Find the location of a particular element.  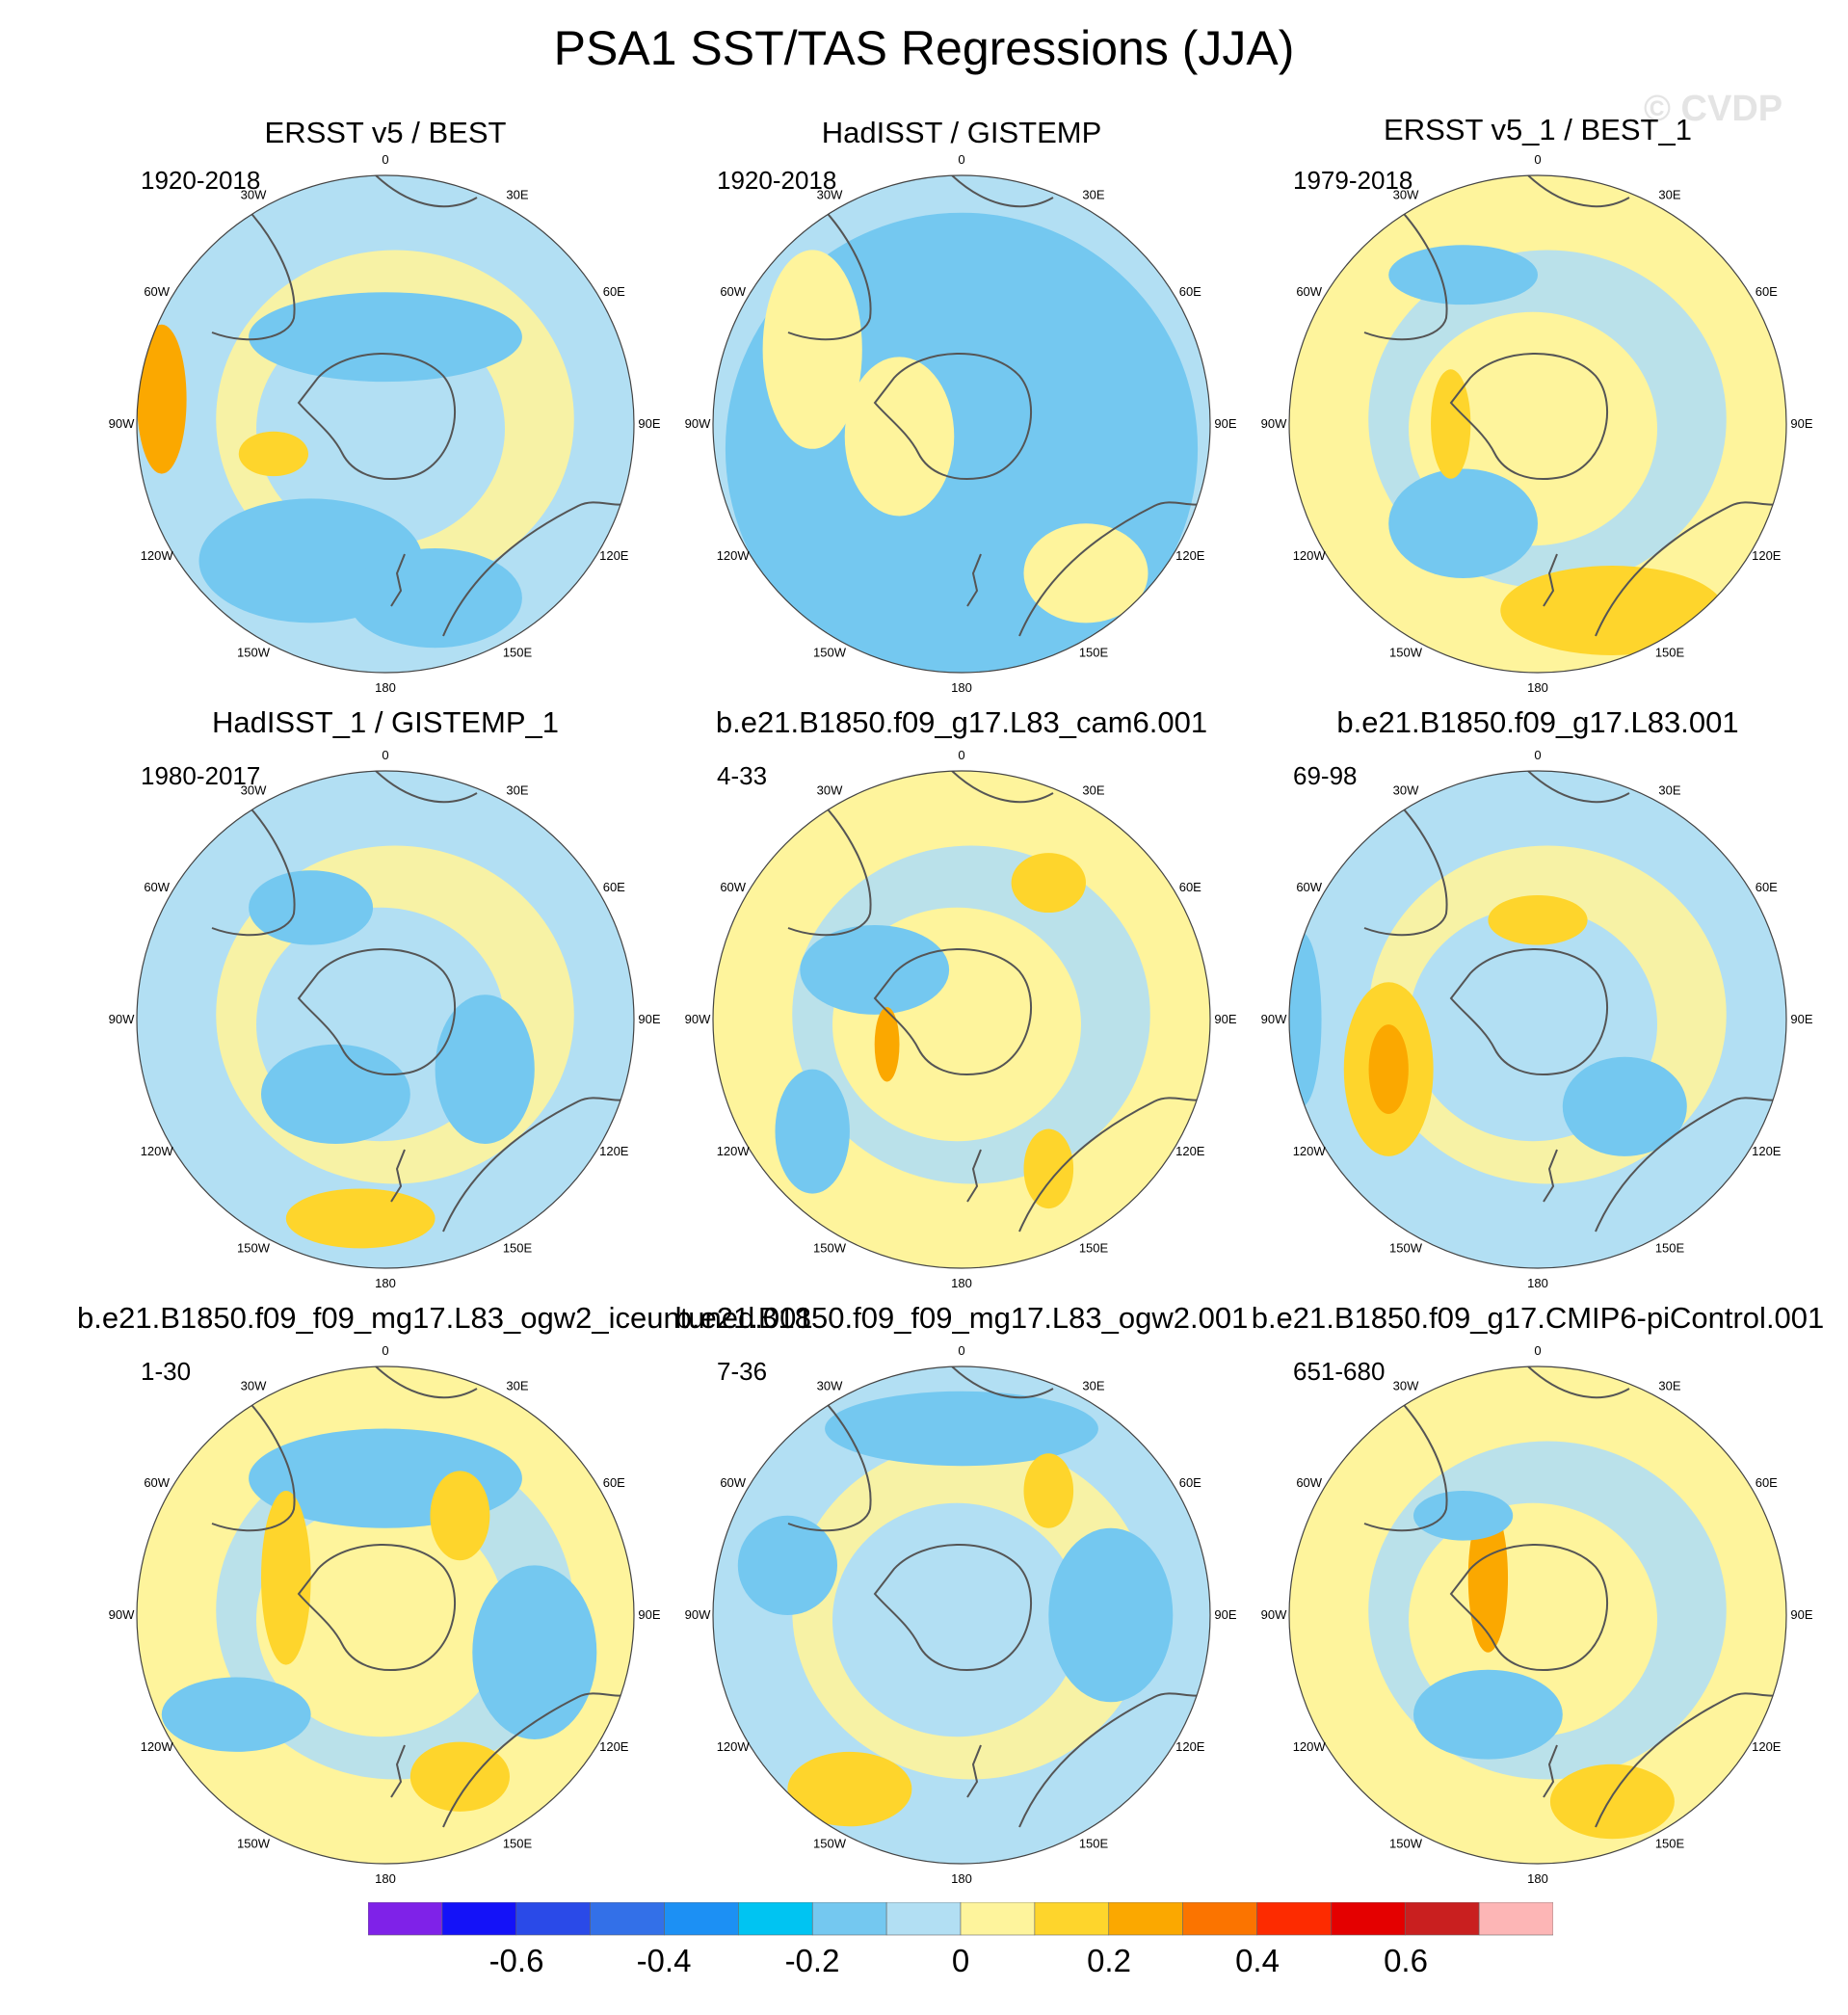

panel-7-lon-label: 150E is located at coordinates (518, 1843).